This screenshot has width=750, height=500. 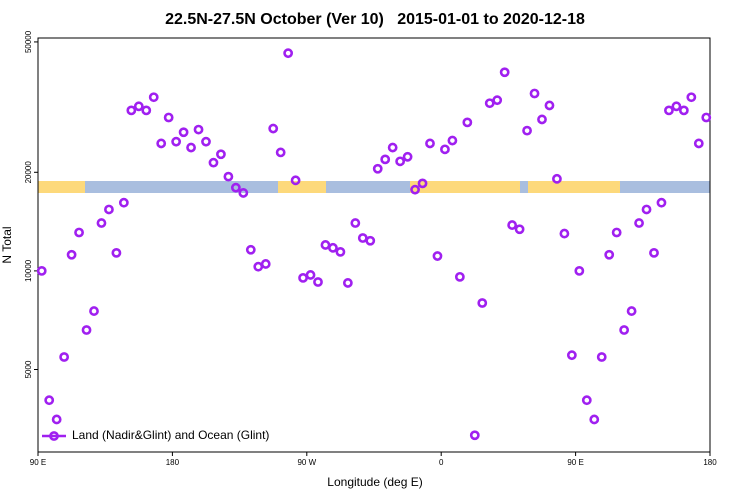 I want to click on y-axis-label: N Total, so click(x=7, y=244).